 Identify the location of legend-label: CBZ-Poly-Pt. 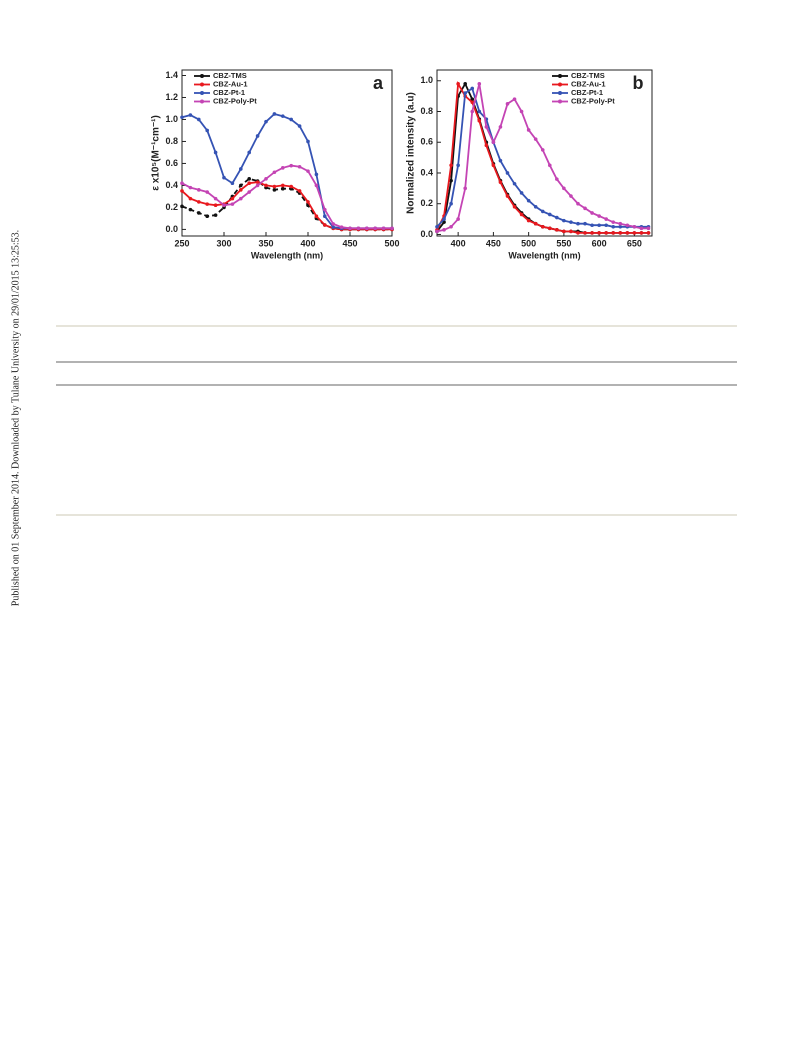
(593, 100).